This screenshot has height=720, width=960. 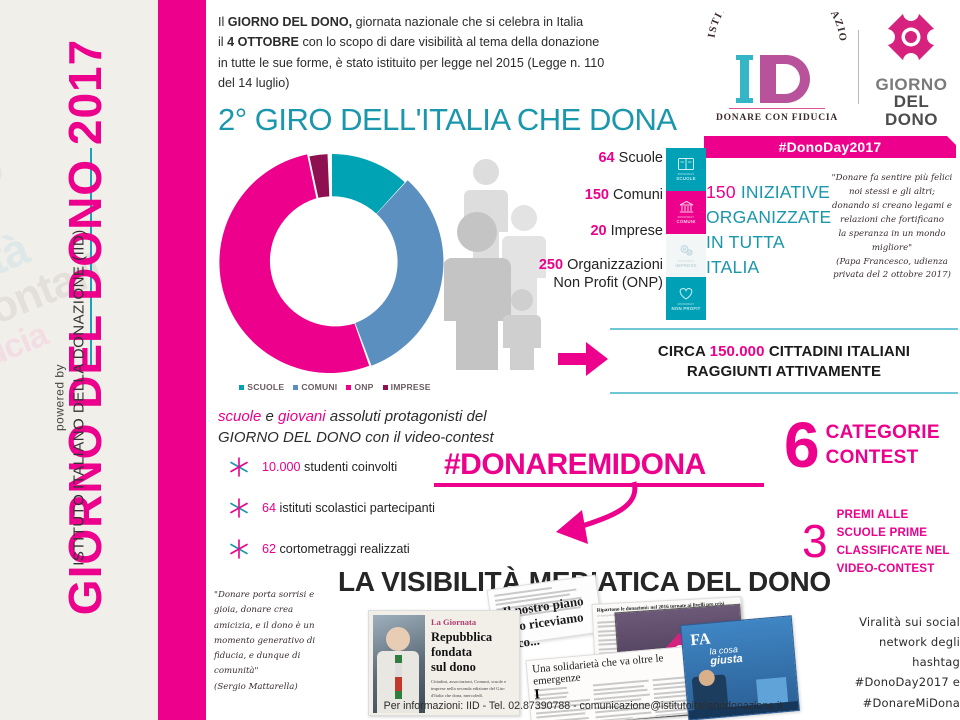 I want to click on stat-number-scuole: 64, so click(x=606, y=158).